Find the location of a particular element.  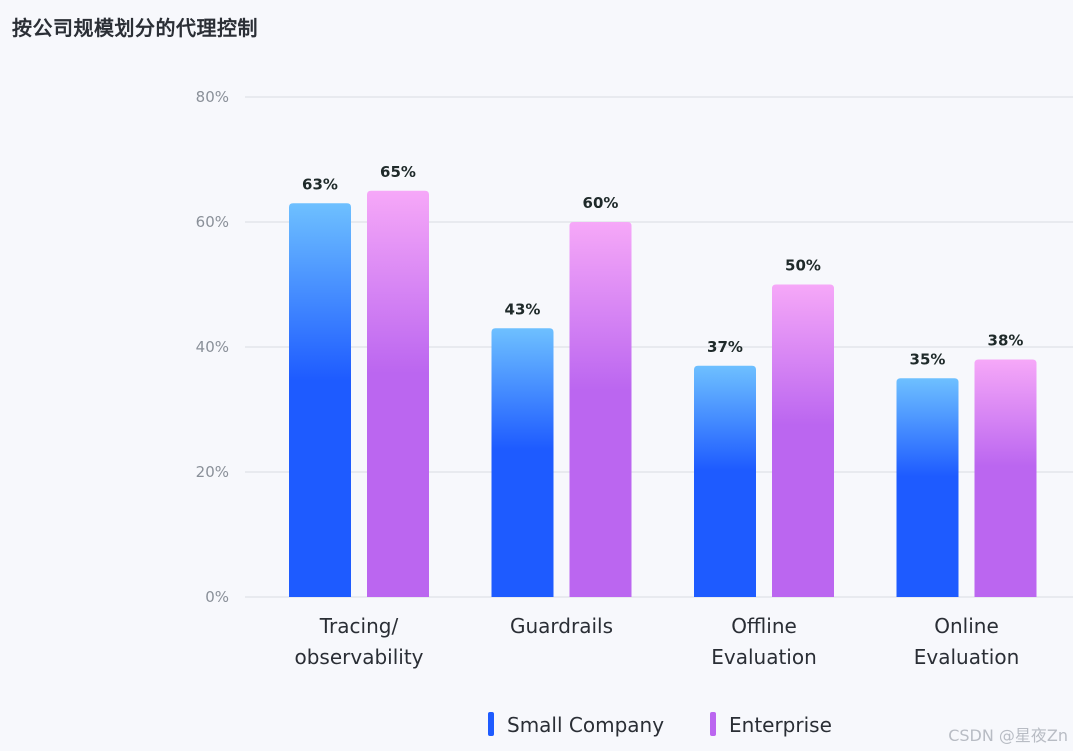

data-label: 37% is located at coordinates (725, 347).